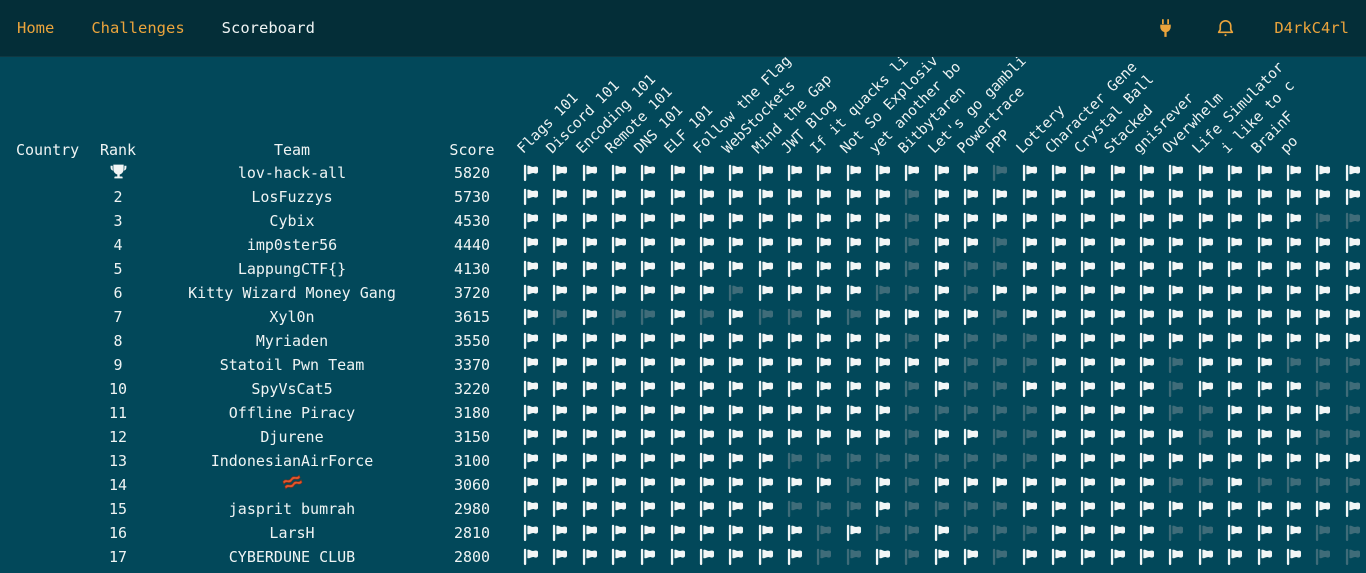  Describe the element at coordinates (118, 317) in the screenshot. I see `rank-value: 7` at that location.